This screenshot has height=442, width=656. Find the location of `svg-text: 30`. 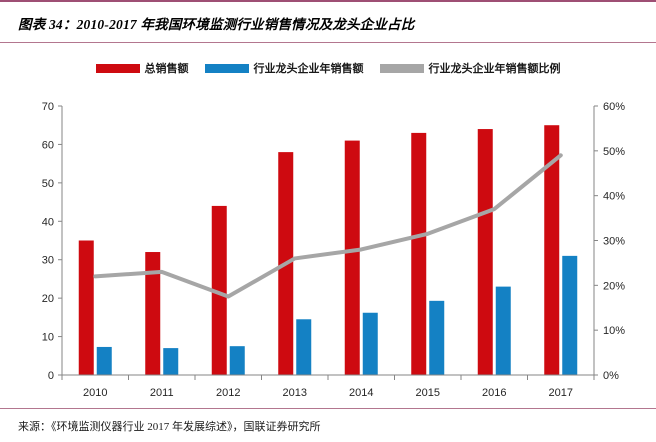

svg-text: 30 is located at coordinates (48, 261).